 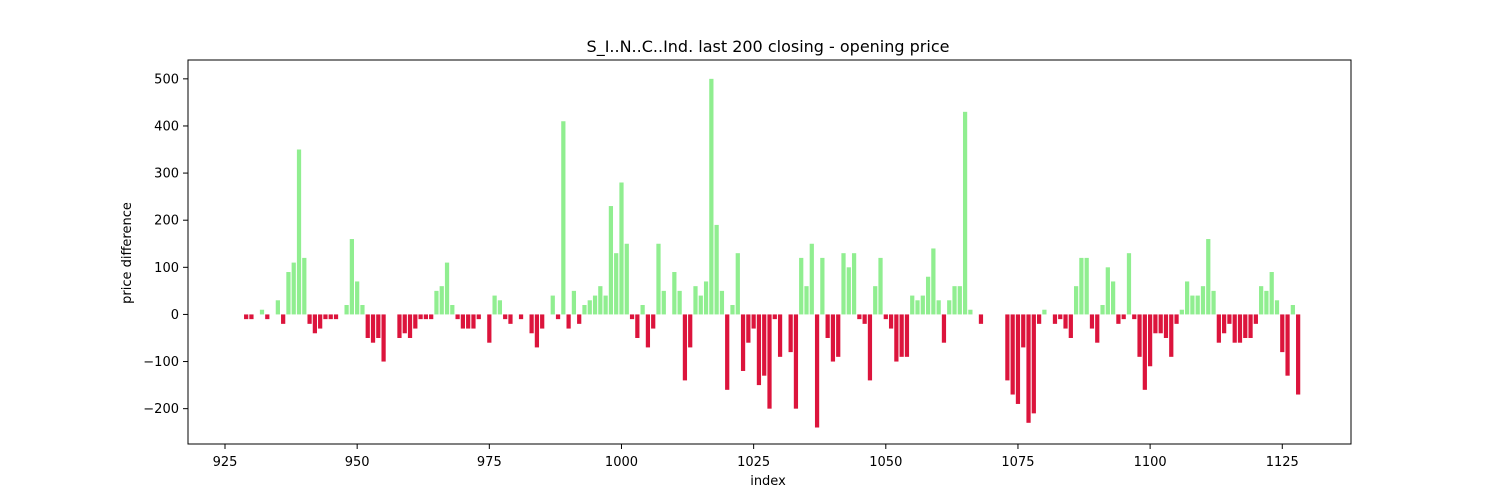 I want to click on x-tick-label: 975, so click(x=489, y=462).